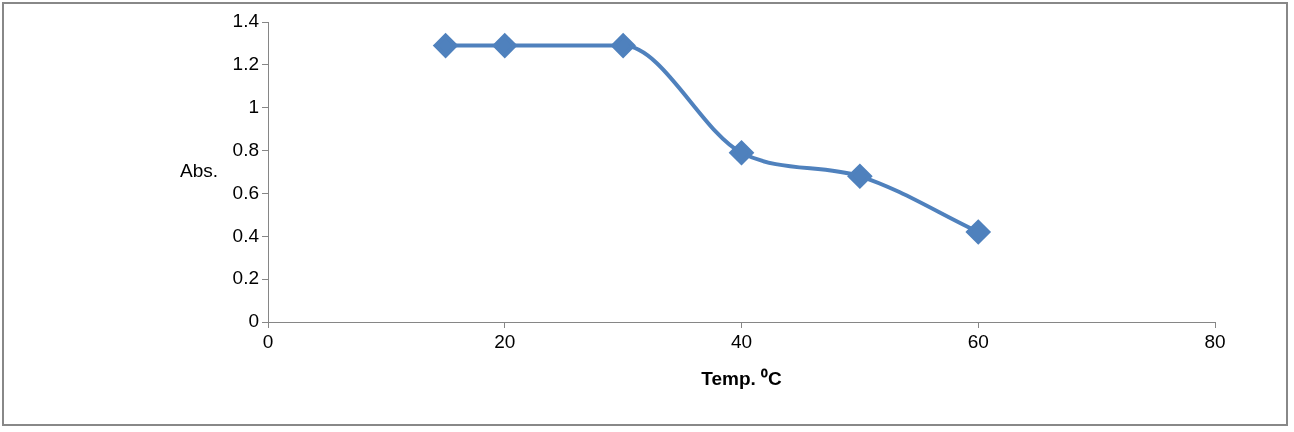 This screenshot has width=1294, height=432. Describe the element at coordinates (245, 149) in the screenshot. I see `y-tick-label: 0.8` at that location.